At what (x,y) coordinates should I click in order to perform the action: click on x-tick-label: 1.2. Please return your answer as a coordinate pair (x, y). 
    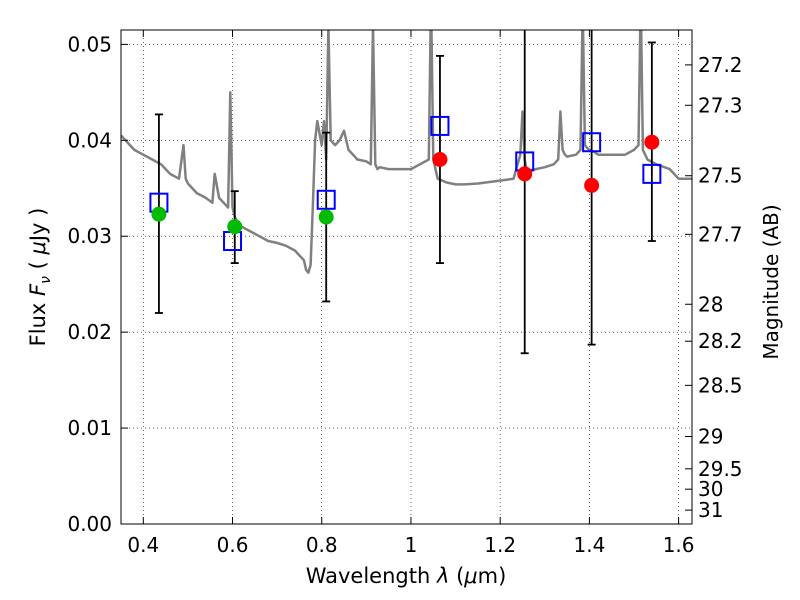
    Looking at the image, I should click on (500, 545).